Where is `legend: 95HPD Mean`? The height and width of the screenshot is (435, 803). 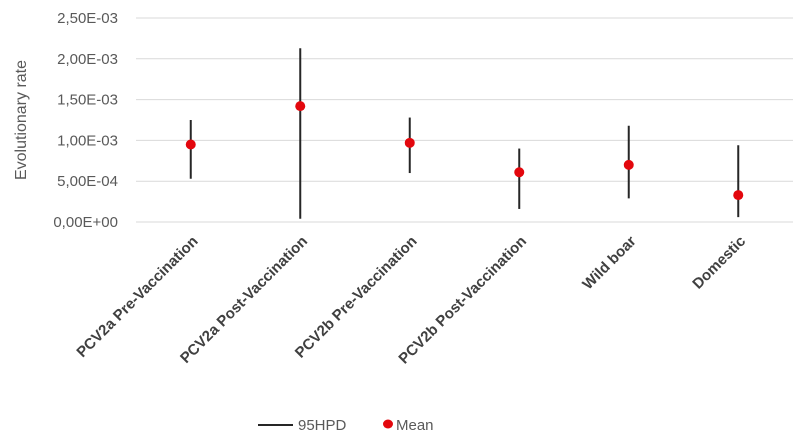
legend: 95HPD Mean is located at coordinates (346, 425).